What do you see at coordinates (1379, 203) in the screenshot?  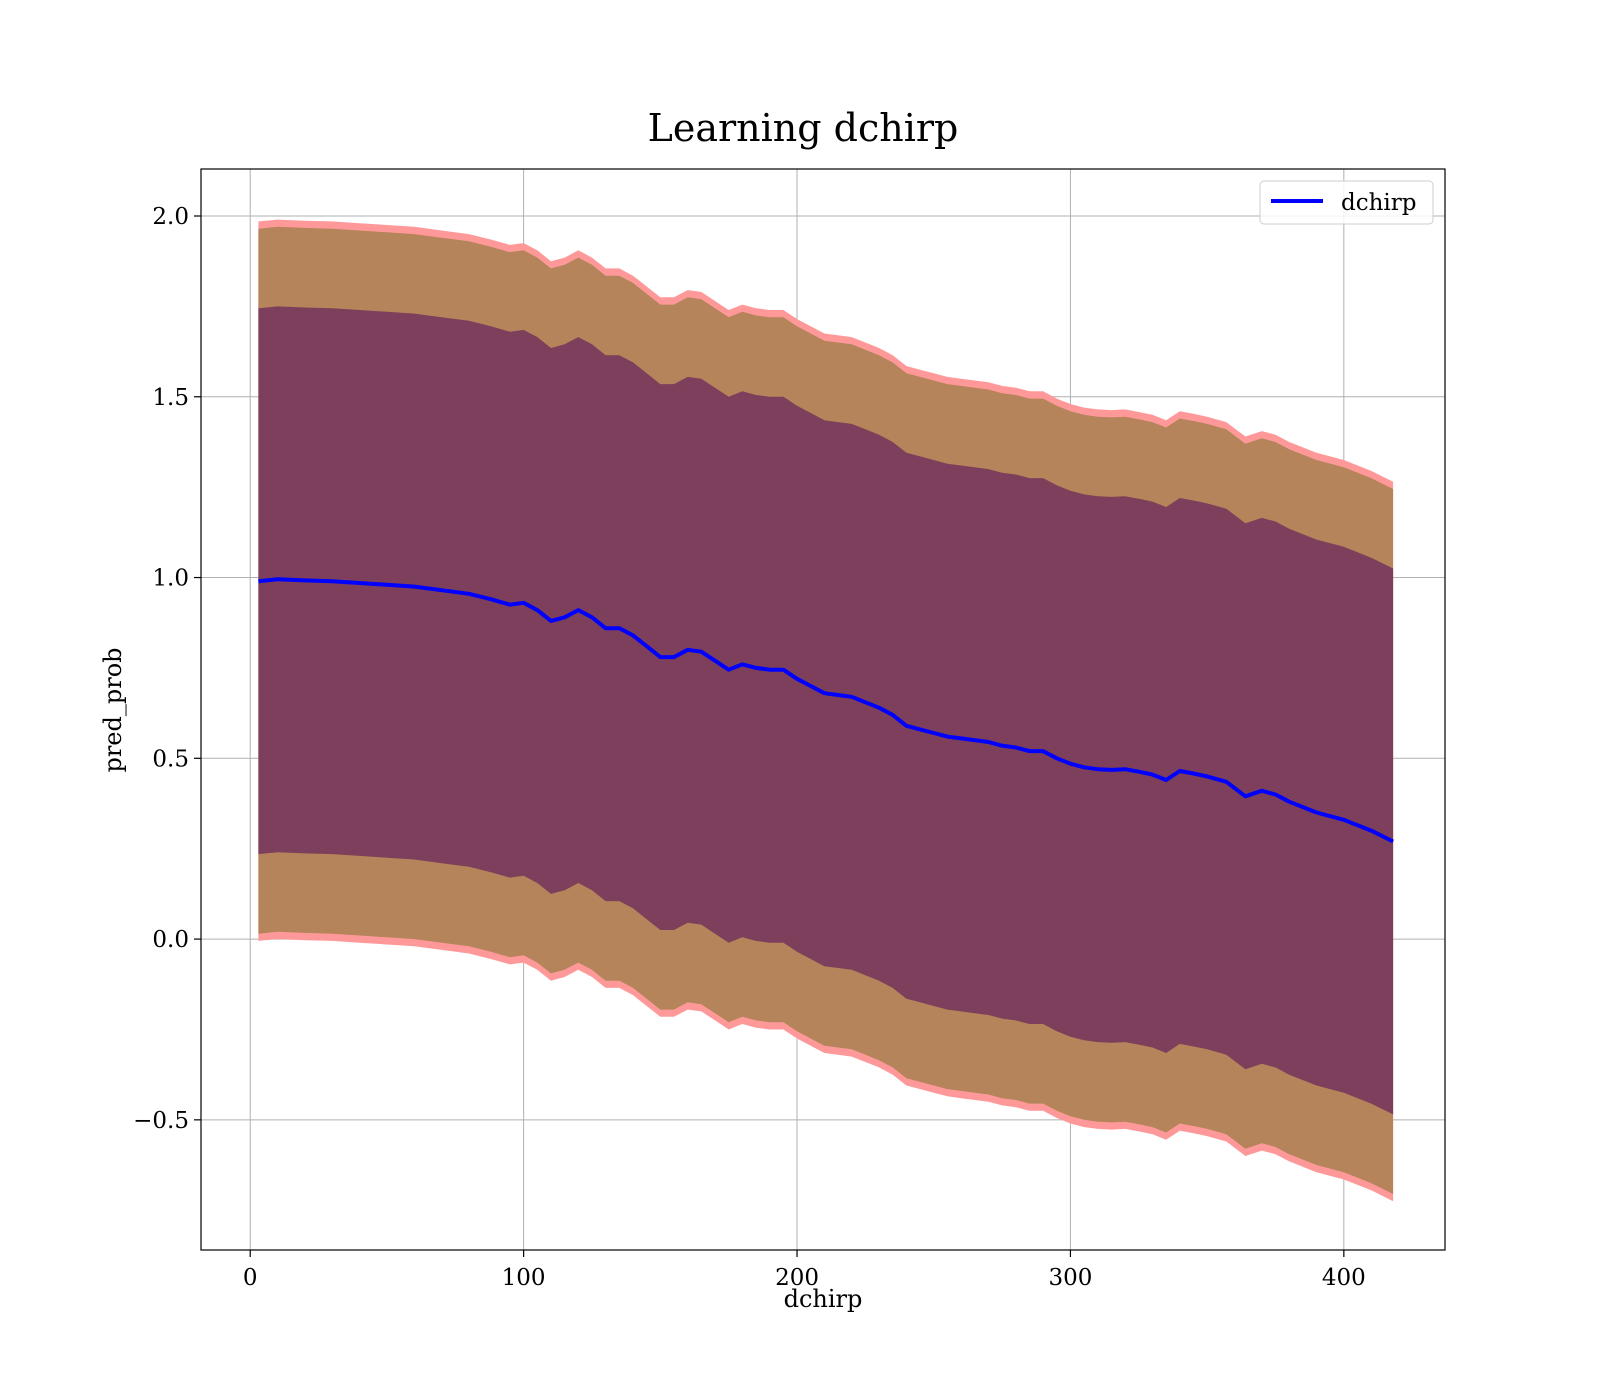 I see `legend-label: dchirp` at bounding box center [1379, 203].